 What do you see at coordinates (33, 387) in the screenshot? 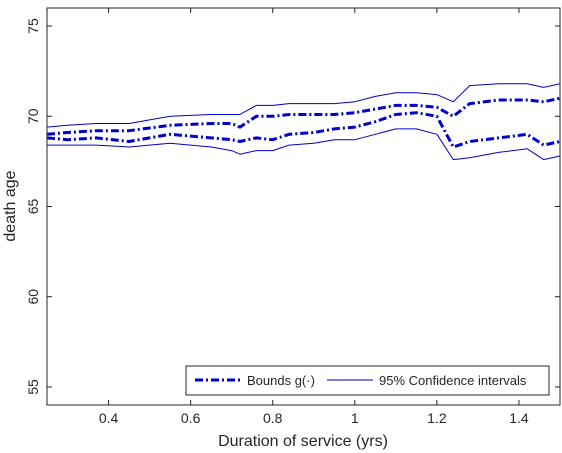
I see `y-tick-label: 55` at bounding box center [33, 387].